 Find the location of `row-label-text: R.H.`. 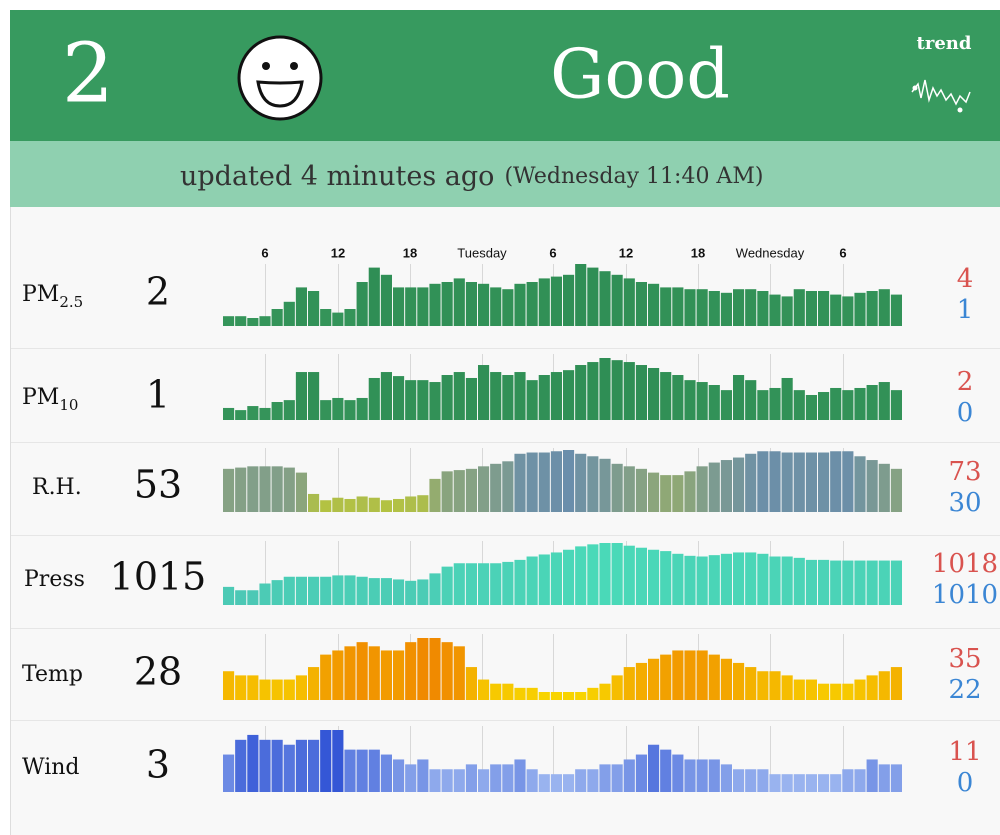

row-label-text: R.H. is located at coordinates (57, 487).